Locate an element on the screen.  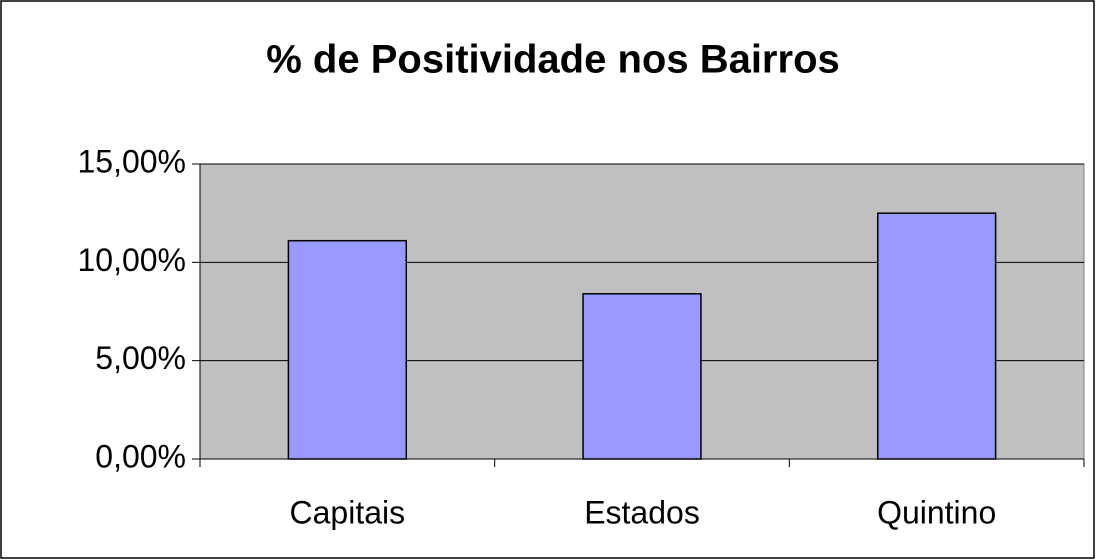
y-tick-label: 15,00% is located at coordinates (131, 161).